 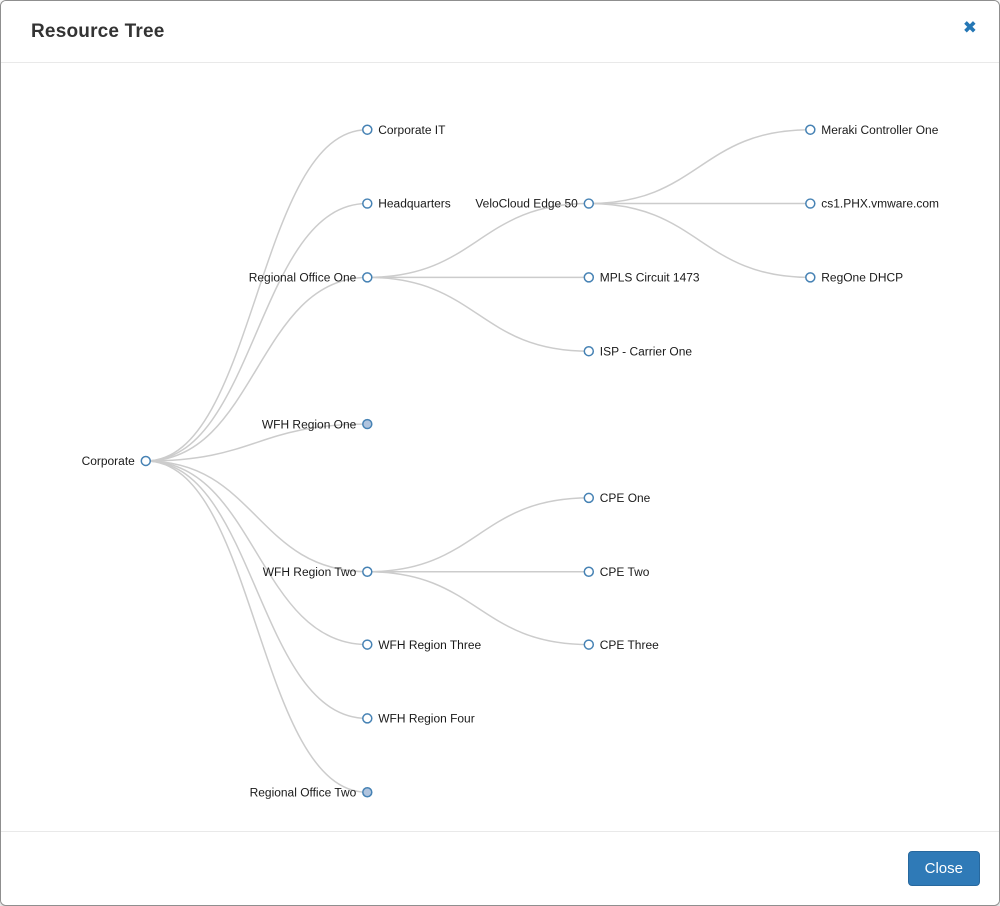 What do you see at coordinates (589, 571) in the screenshot?
I see `tree-node-circle-cpe-two` at bounding box center [589, 571].